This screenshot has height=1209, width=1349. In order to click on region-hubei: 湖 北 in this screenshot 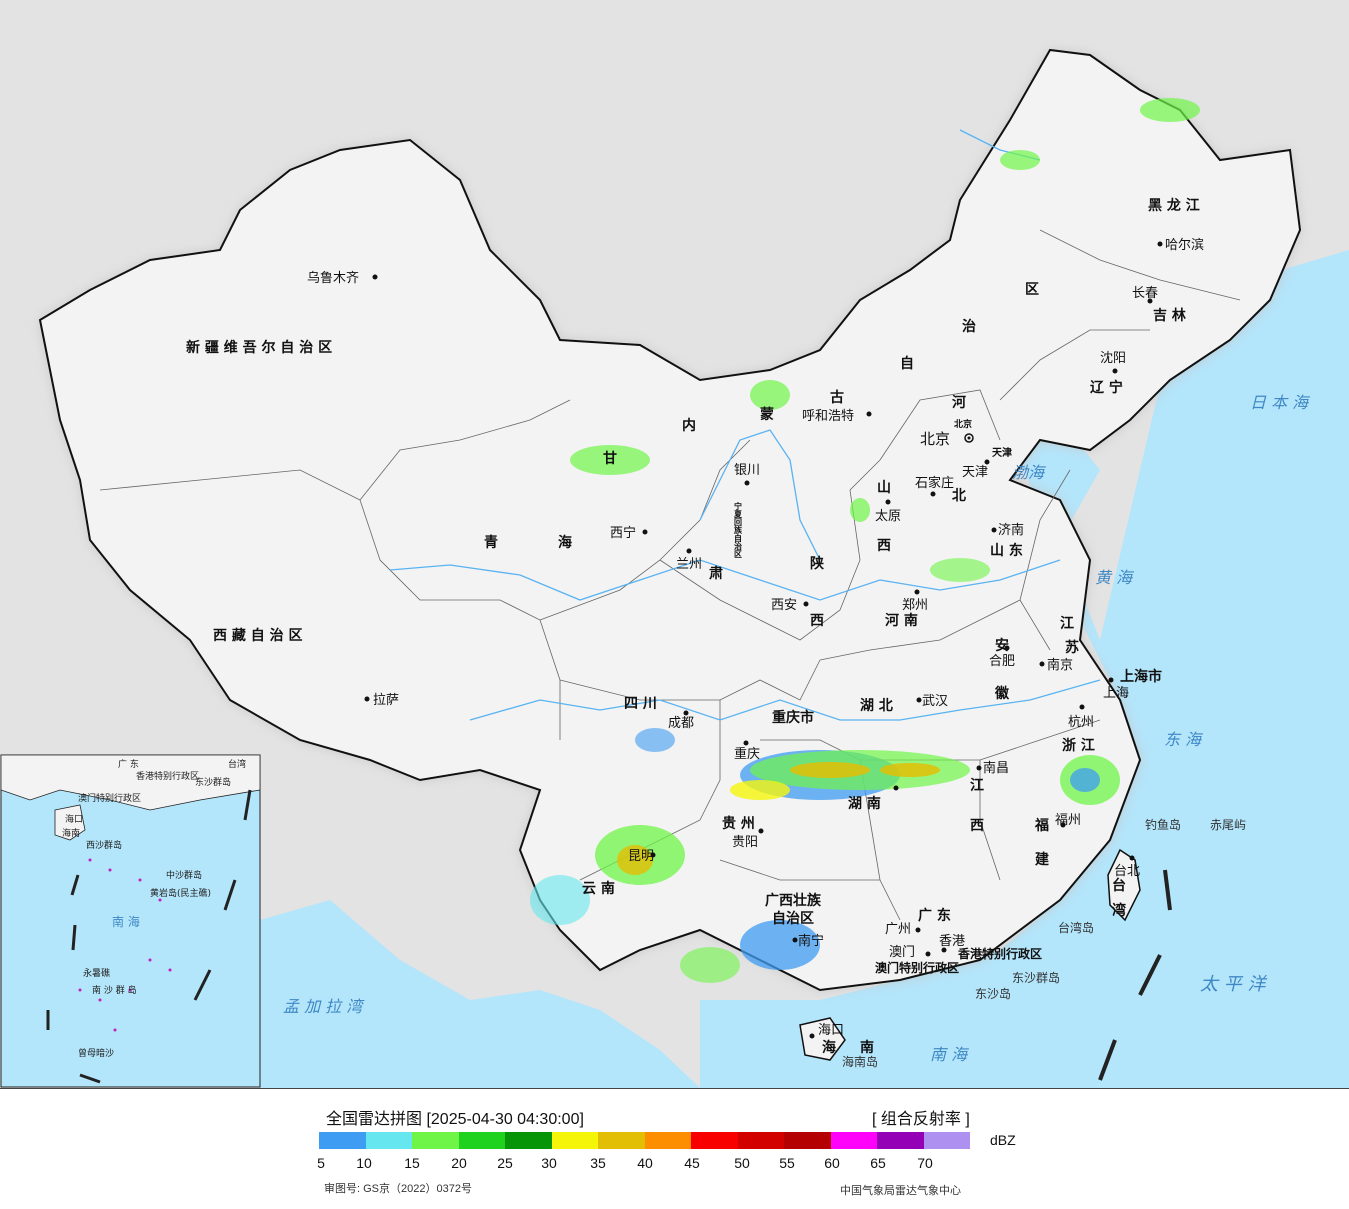, I will do `click(876, 706)`.